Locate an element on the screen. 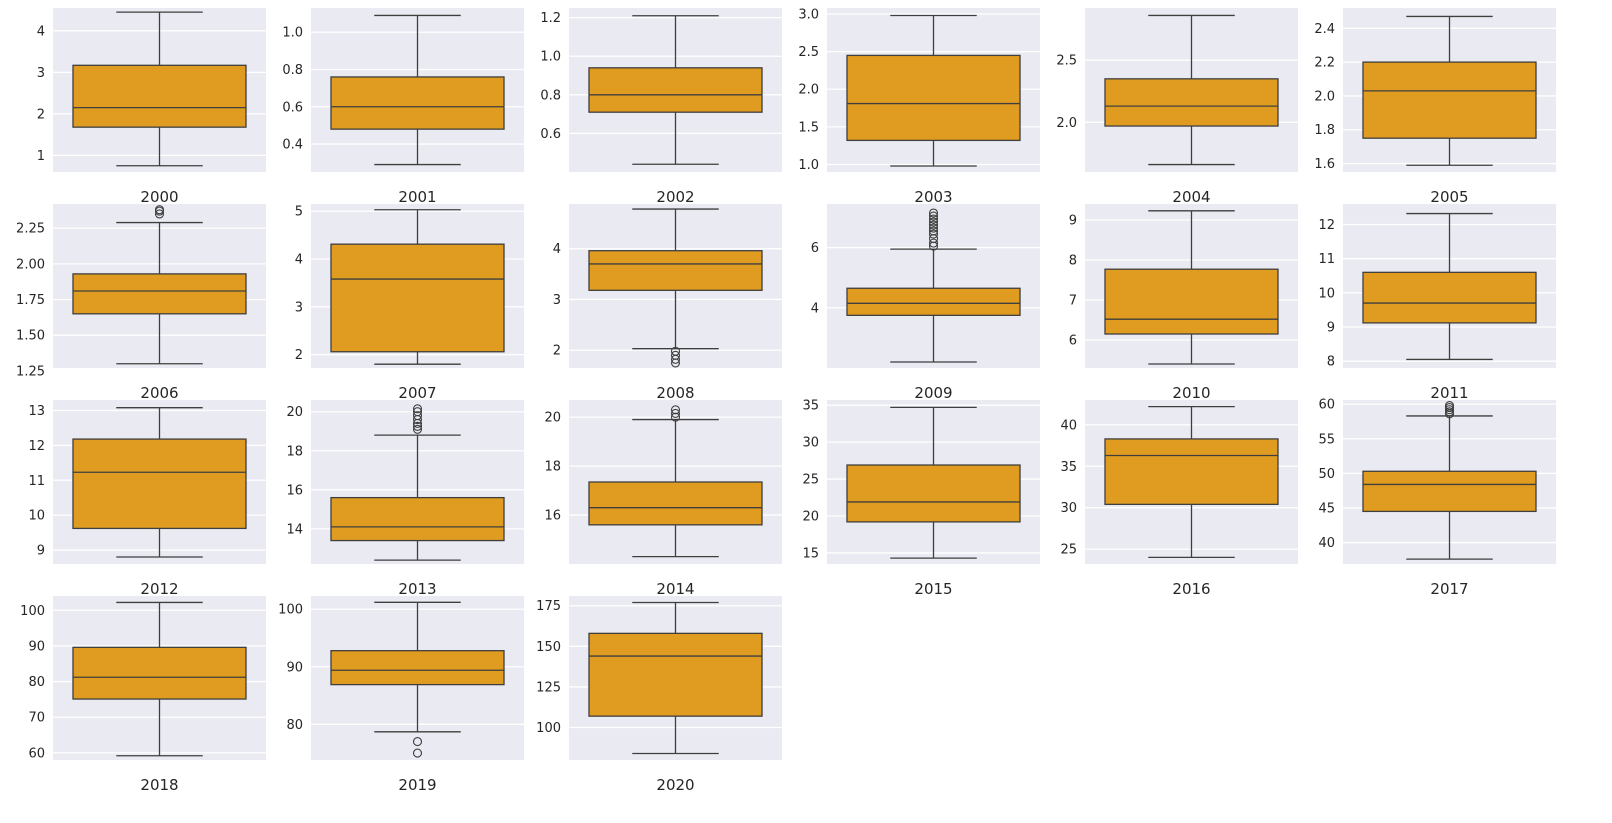 Image resolution: width=1612 pixels, height=823 pixels. y-tick-label: 30 is located at coordinates (810, 443).